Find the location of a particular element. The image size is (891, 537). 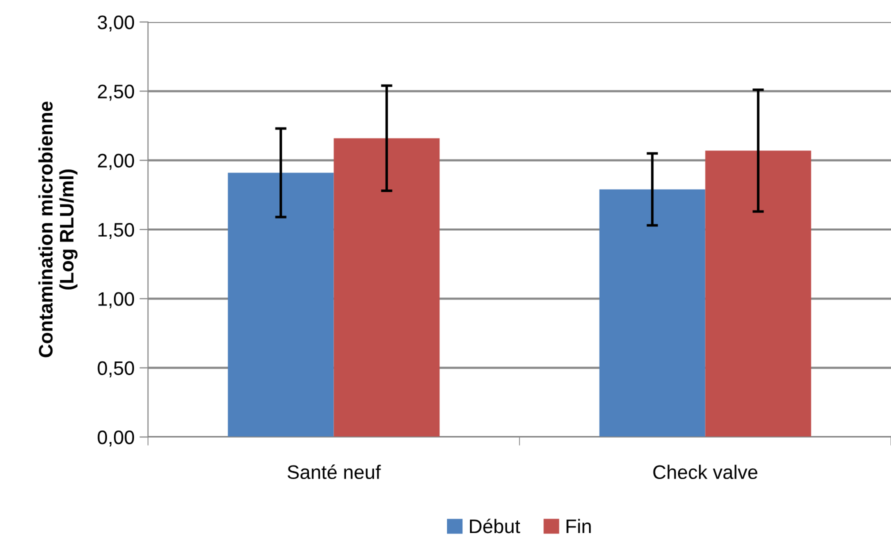

y-axis-title: Contamination microbienne (Log RLU/ml) is located at coordinates (58, 230).